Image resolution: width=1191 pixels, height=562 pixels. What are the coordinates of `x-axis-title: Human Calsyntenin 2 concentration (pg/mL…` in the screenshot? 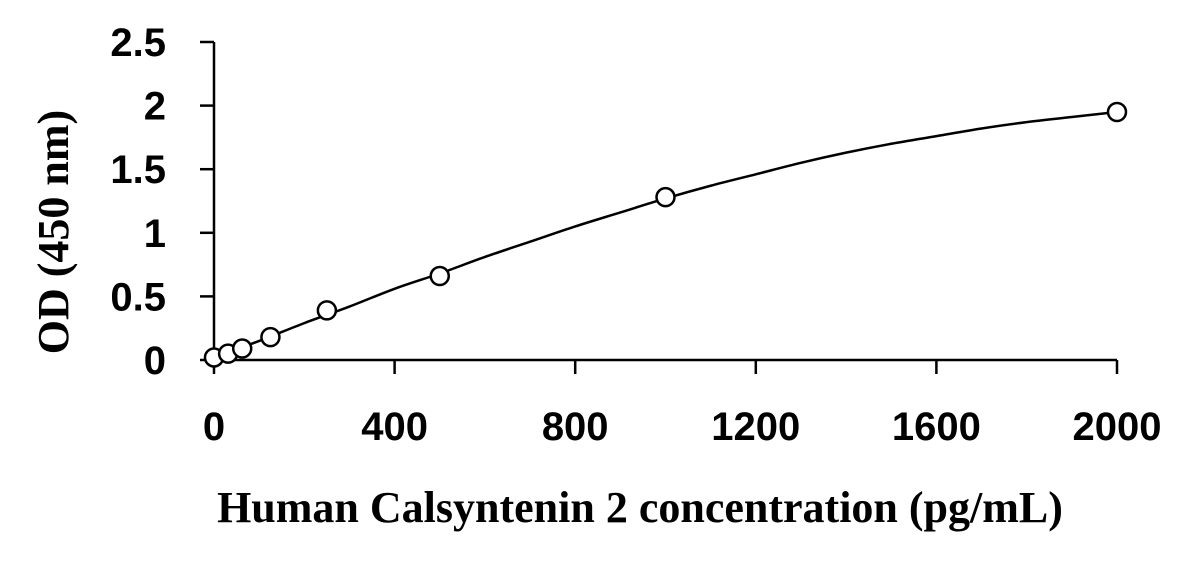 It's located at (640, 507).